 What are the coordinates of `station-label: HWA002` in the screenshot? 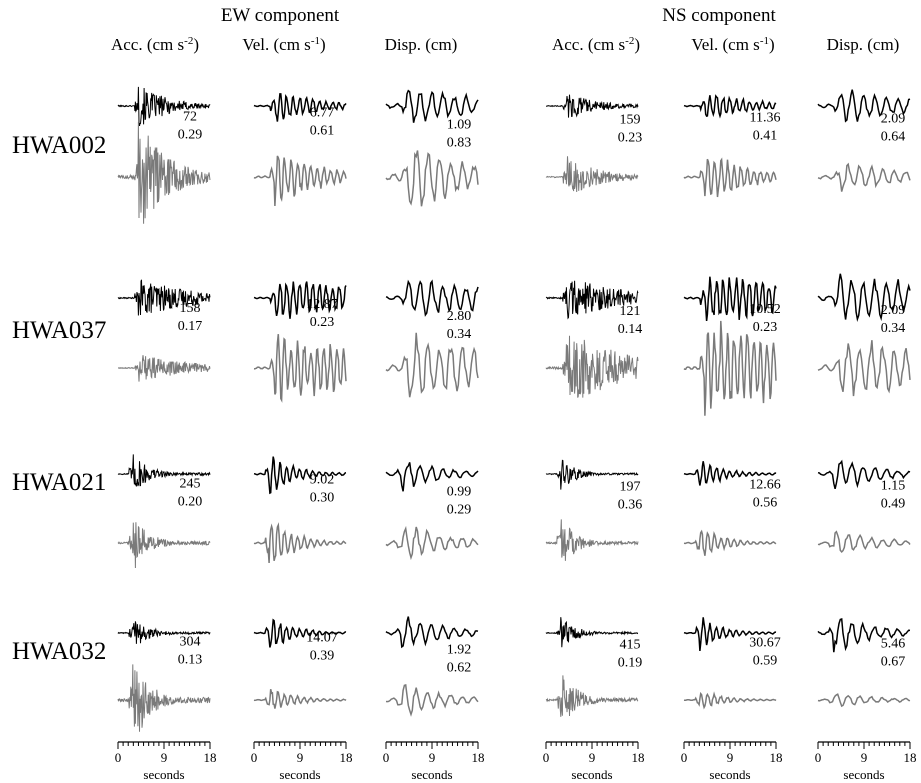 It's located at (59, 145).